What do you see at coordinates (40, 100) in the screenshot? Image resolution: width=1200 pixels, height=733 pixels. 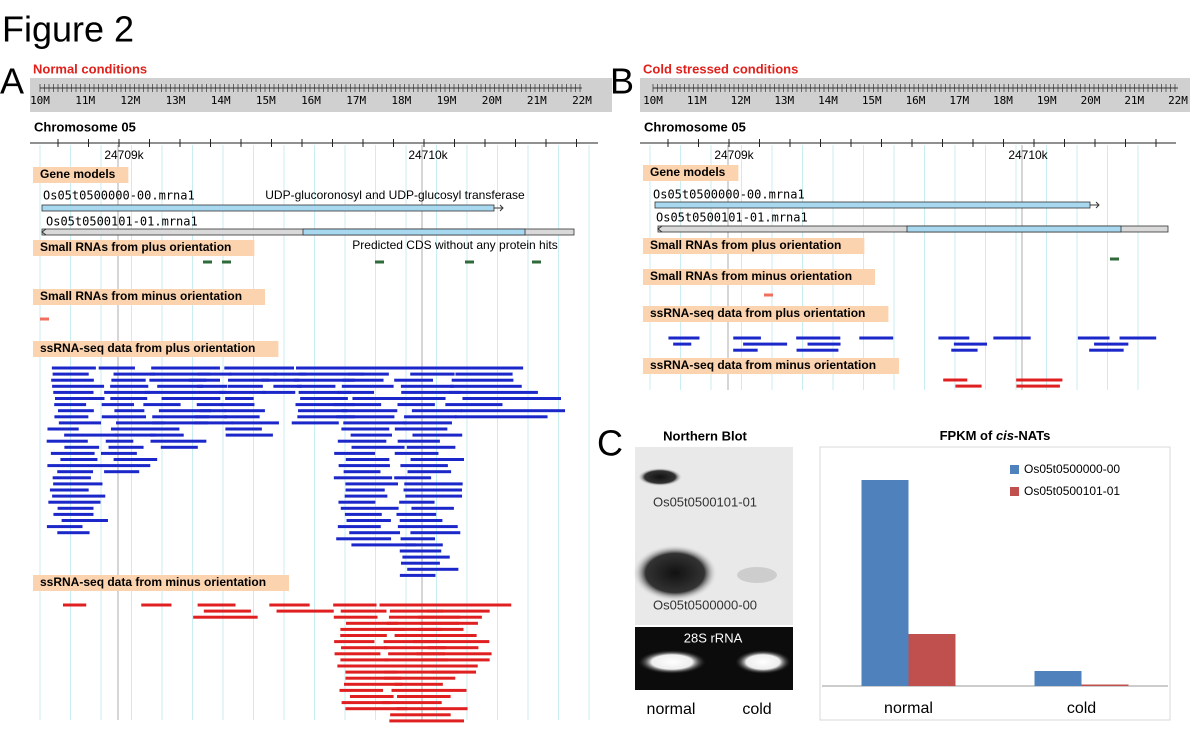 I see `ruler-label: 10M` at bounding box center [40, 100].